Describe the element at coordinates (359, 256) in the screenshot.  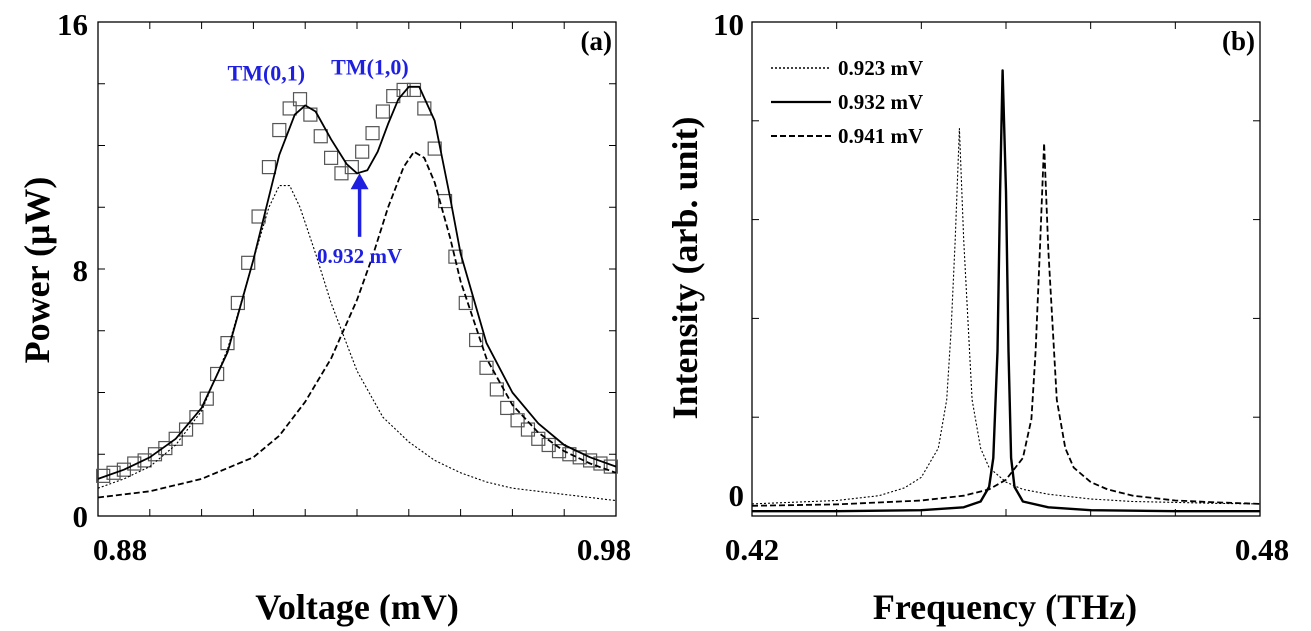
I see `annotation-label: 0.932 mV` at that location.